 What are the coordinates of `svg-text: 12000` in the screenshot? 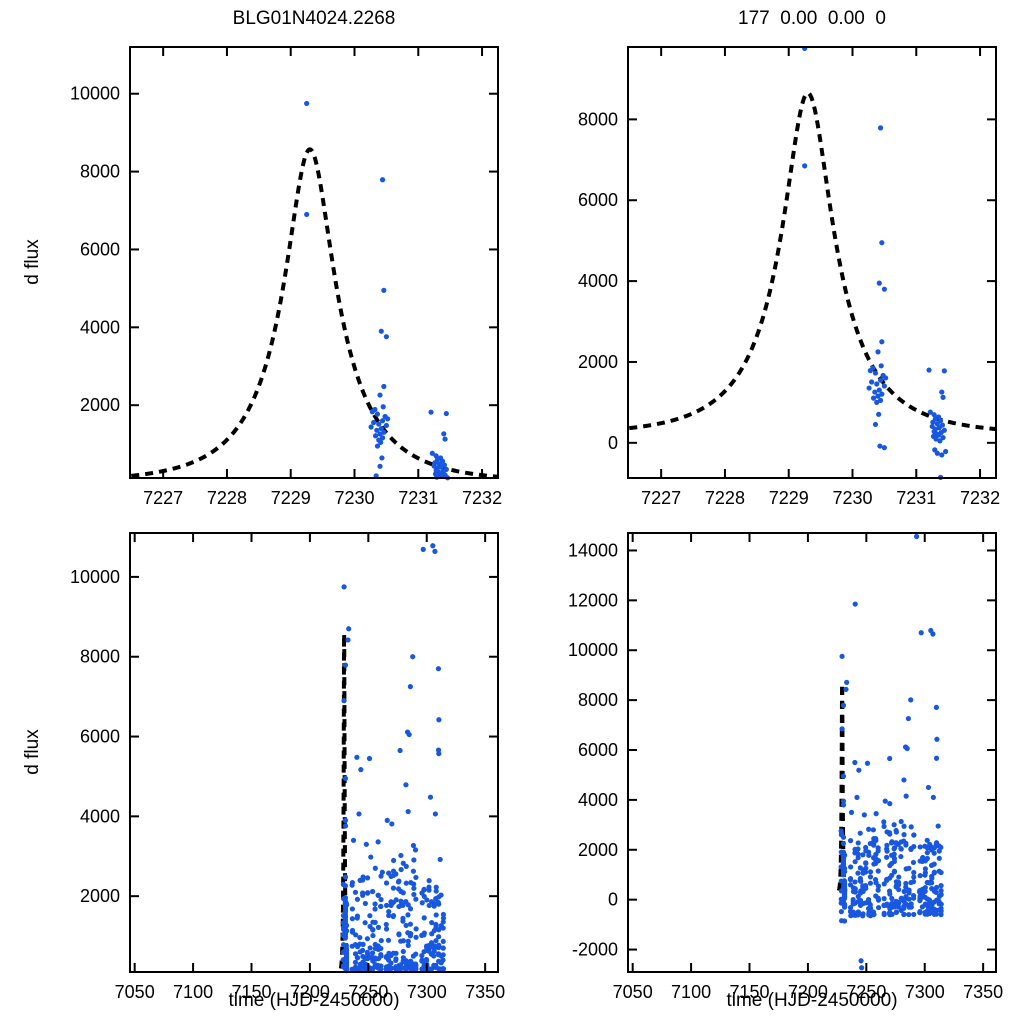 It's located at (593, 600).